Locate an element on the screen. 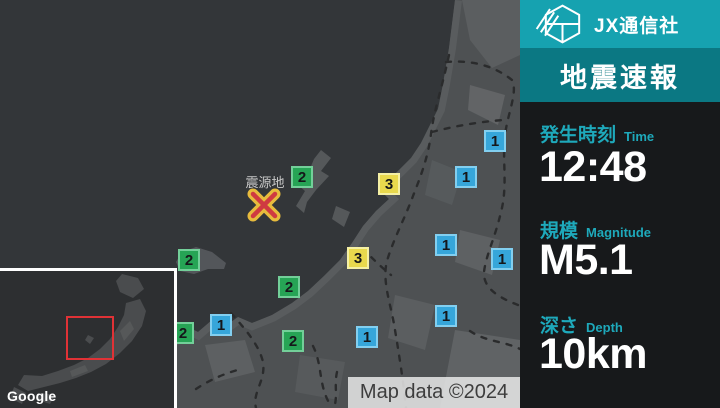  epicenter-x-icon is located at coordinates (264, 205).